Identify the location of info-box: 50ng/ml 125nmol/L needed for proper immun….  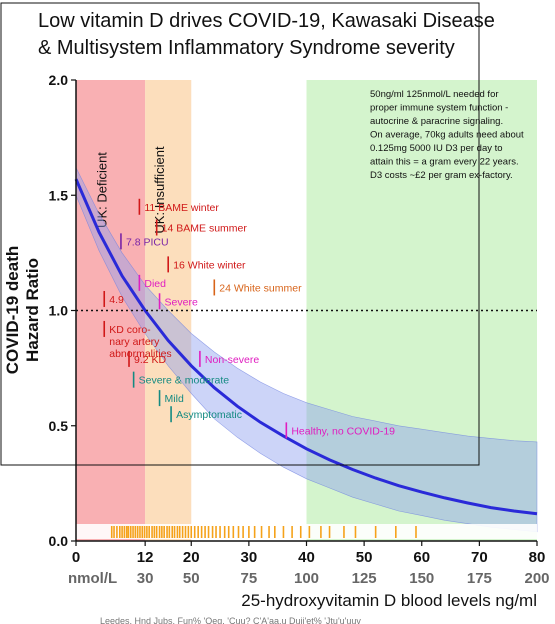
(447, 135).